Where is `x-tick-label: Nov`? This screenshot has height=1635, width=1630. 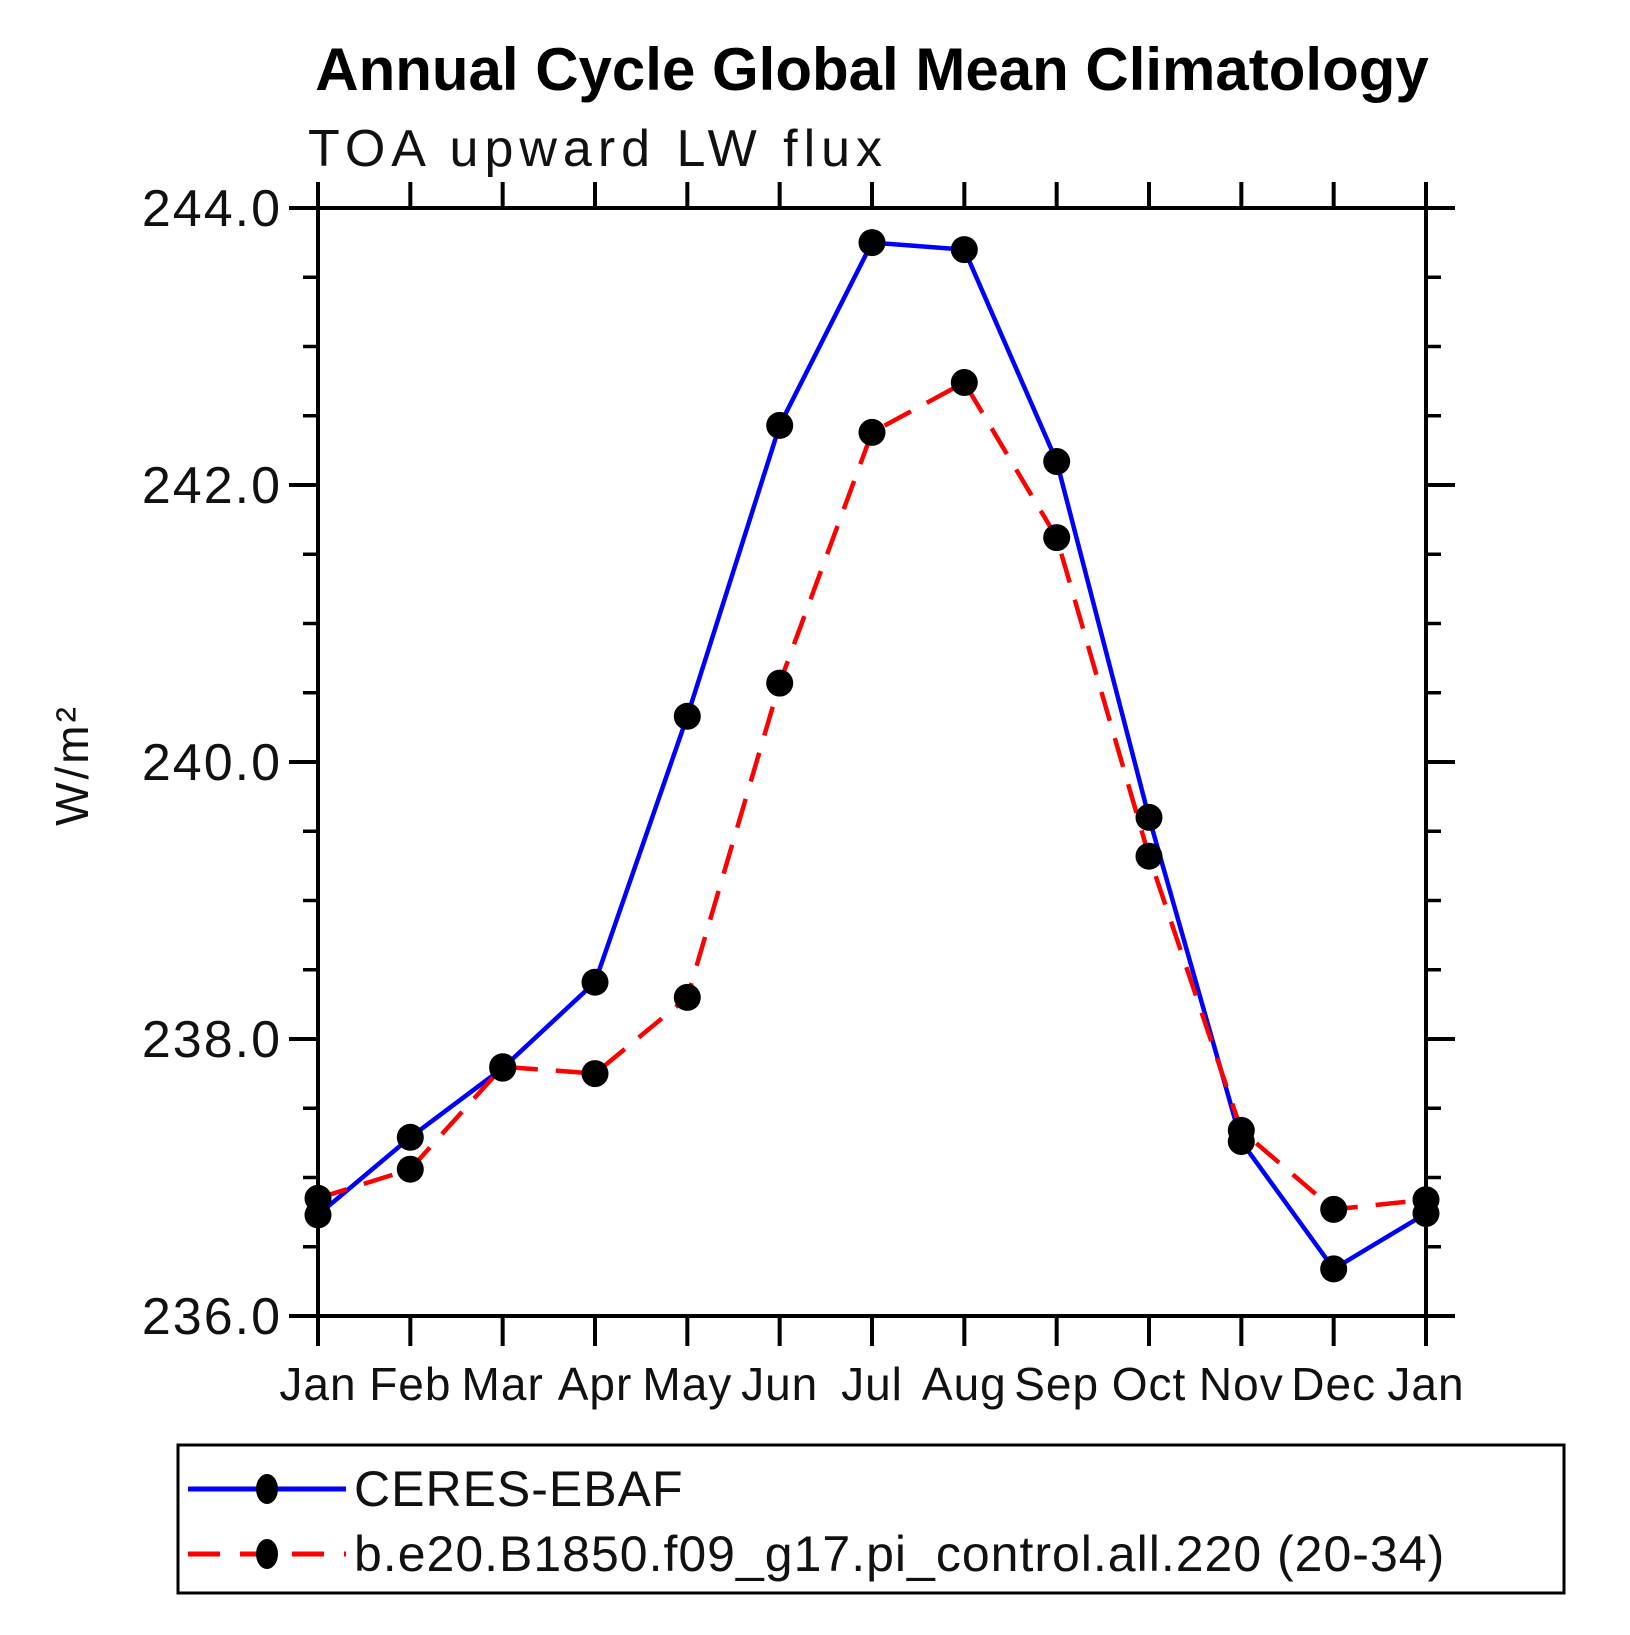
x-tick-label: Nov is located at coordinates (1241, 1384).